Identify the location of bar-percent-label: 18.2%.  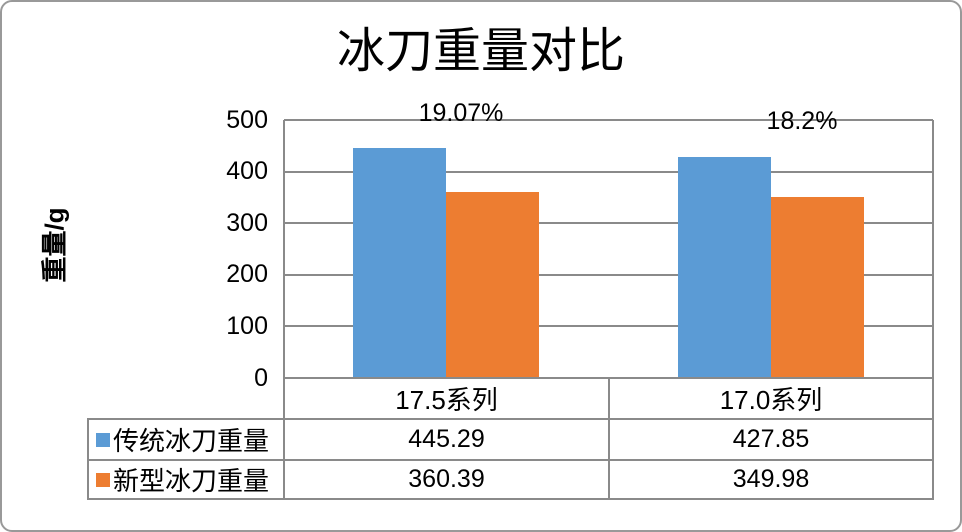
(802, 121).